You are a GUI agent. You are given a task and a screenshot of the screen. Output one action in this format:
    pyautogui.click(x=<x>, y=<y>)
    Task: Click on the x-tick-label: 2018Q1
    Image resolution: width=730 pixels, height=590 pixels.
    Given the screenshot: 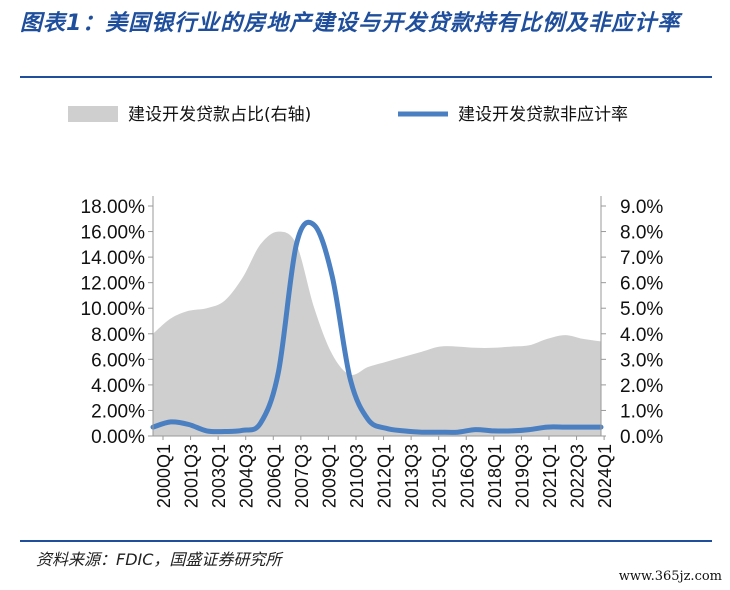 What is the action you would take?
    pyautogui.click(x=495, y=476)
    